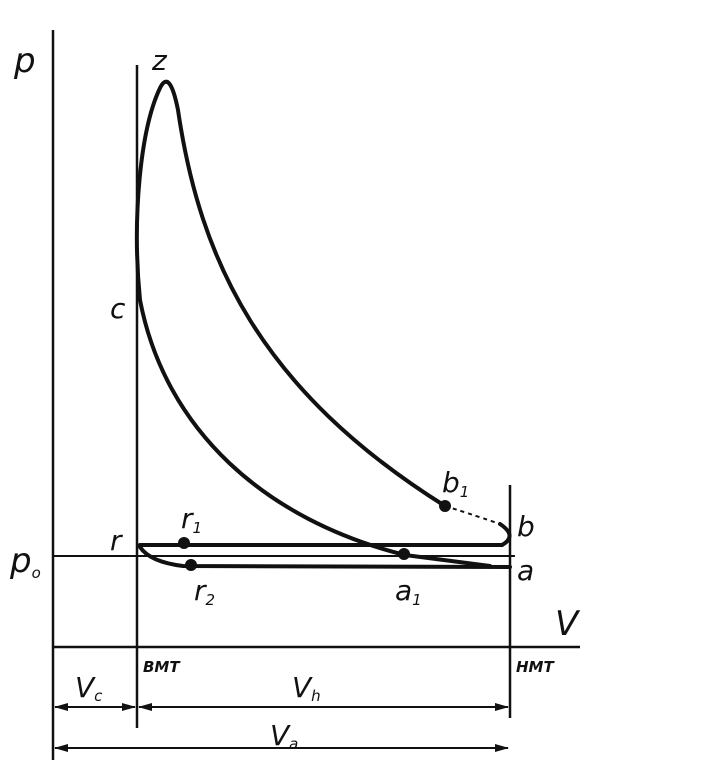 The width and height of the screenshot is (708, 772). What do you see at coordinates (404, 554) in the screenshot?
I see `point-a1` at bounding box center [404, 554].